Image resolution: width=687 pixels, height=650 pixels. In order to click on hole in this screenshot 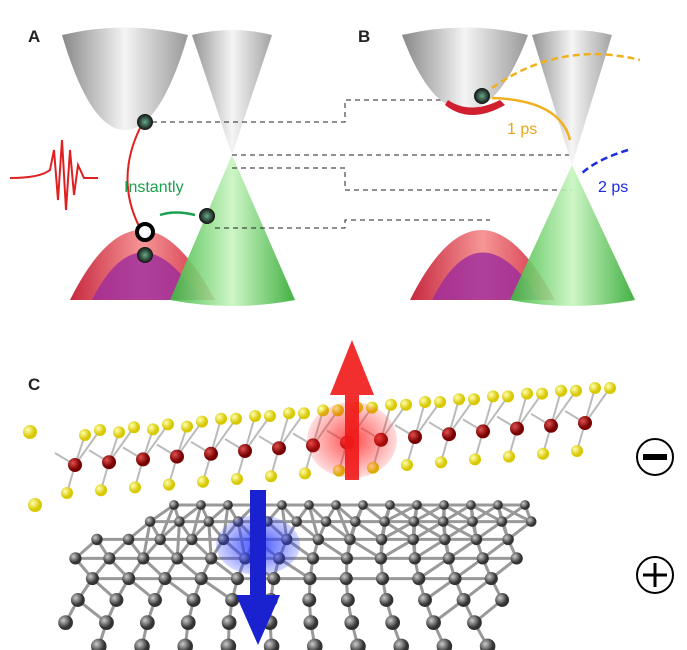, I will do `click(145, 232)`.